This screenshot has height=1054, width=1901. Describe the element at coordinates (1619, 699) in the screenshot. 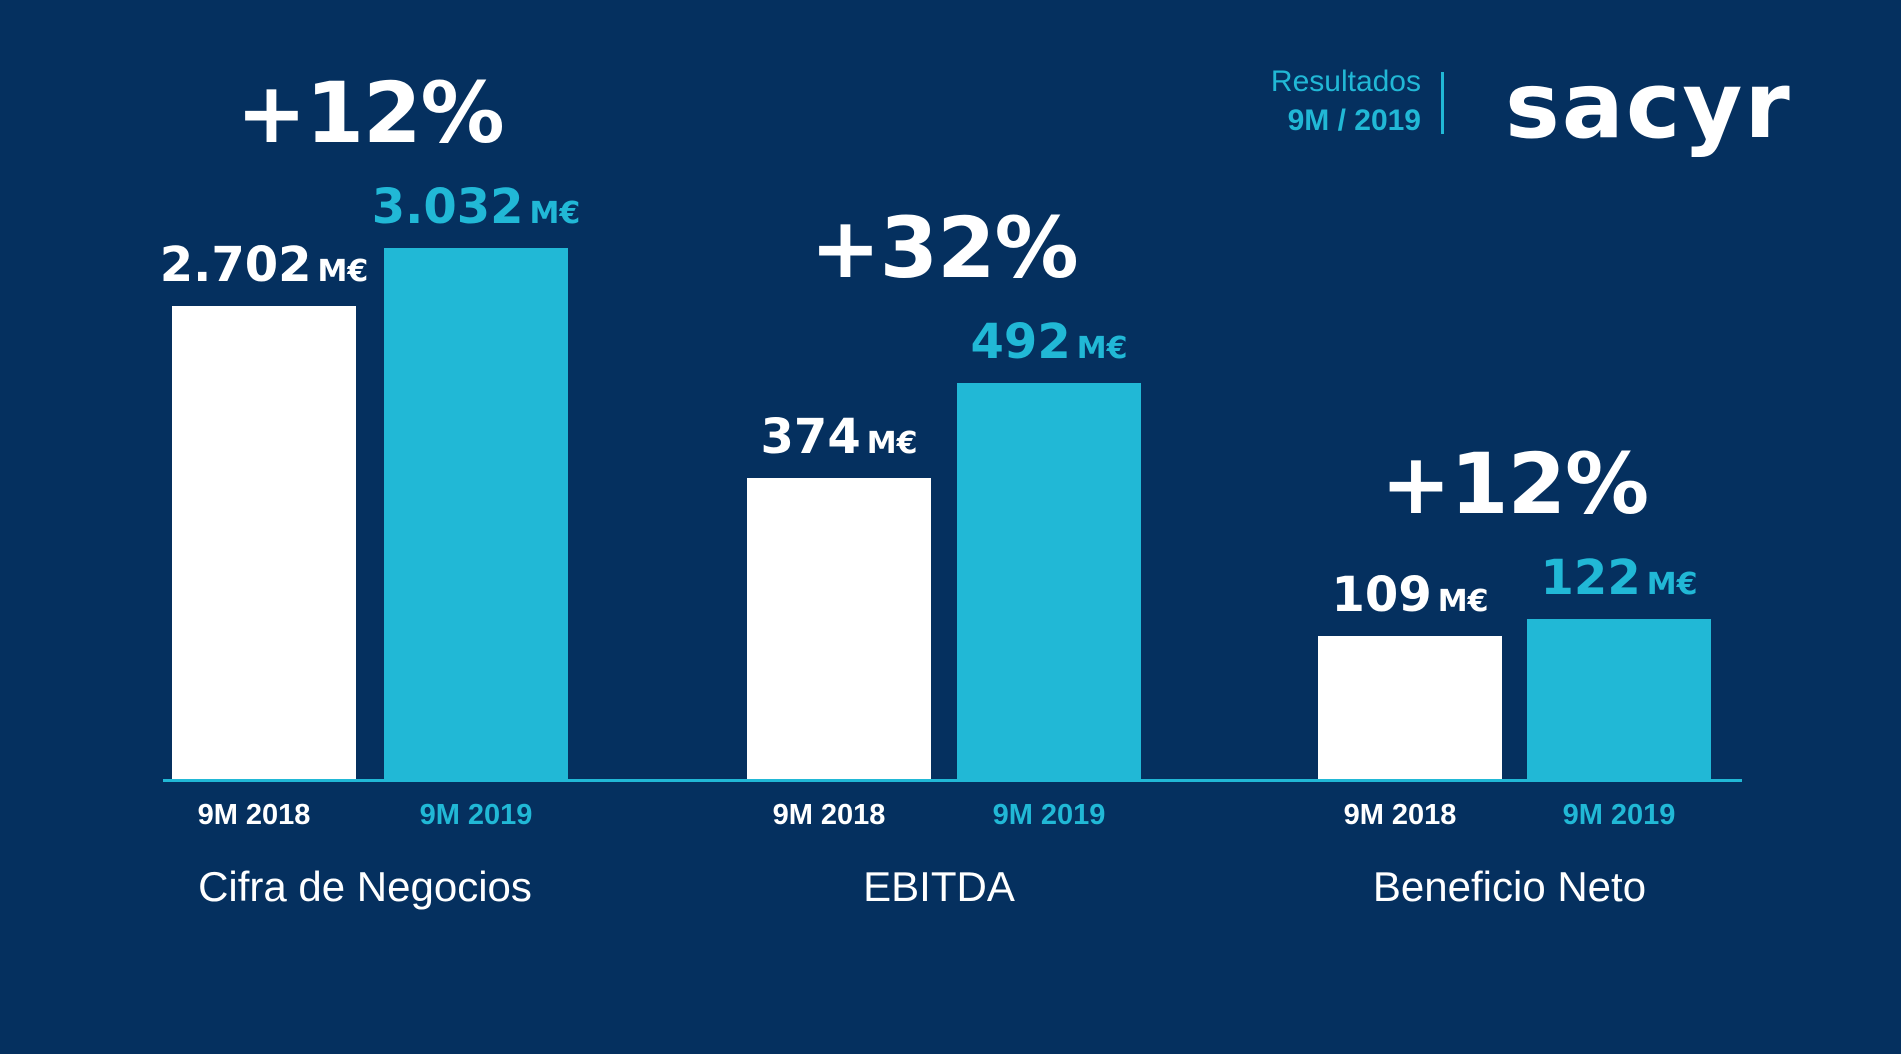

I see `bar-beneficio-neto-9m-2019` at that location.